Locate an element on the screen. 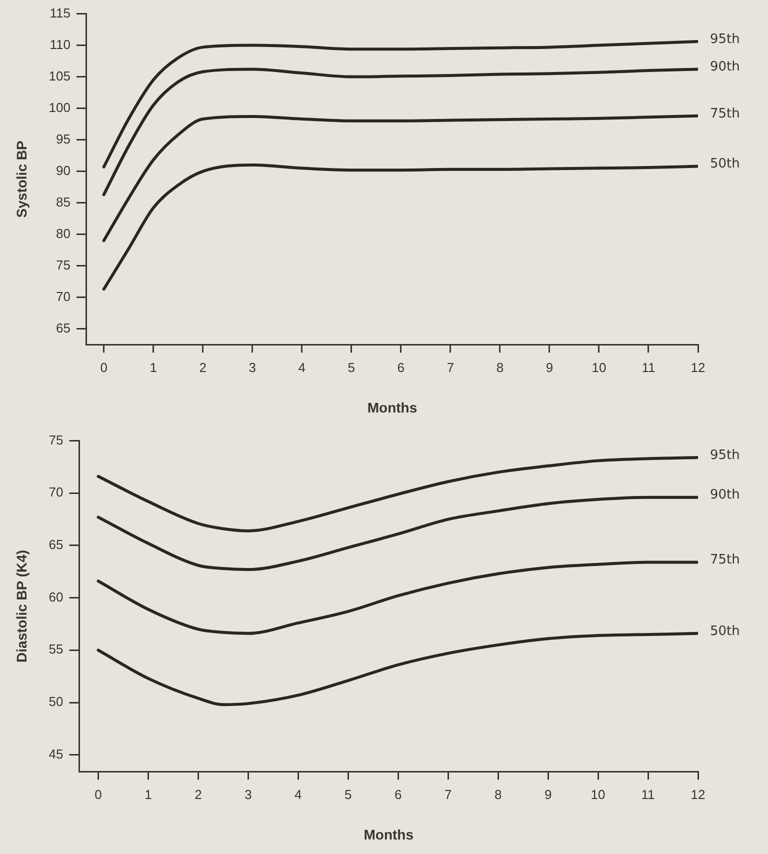  y-axis-title: Systolic BP is located at coordinates (21, 179).